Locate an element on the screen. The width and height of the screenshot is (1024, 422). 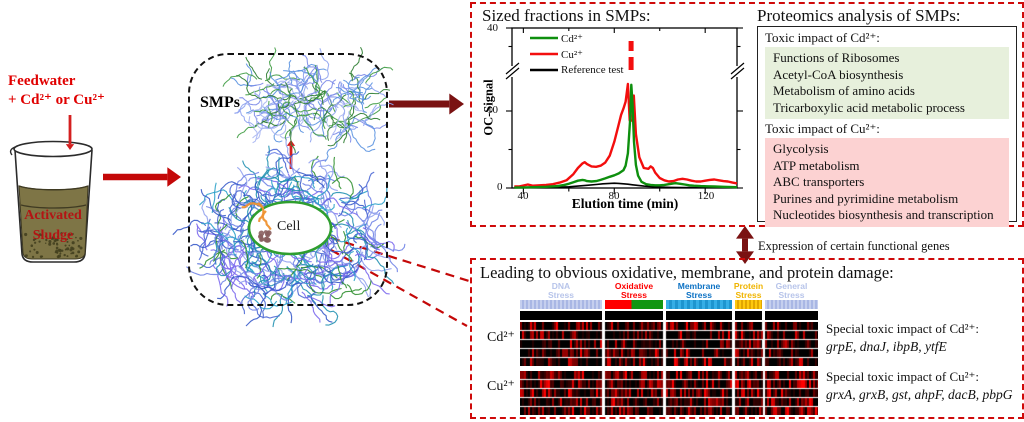
cd-note-header: Special toxic impact of Cd²⁺: is located at coordinates (903, 328).